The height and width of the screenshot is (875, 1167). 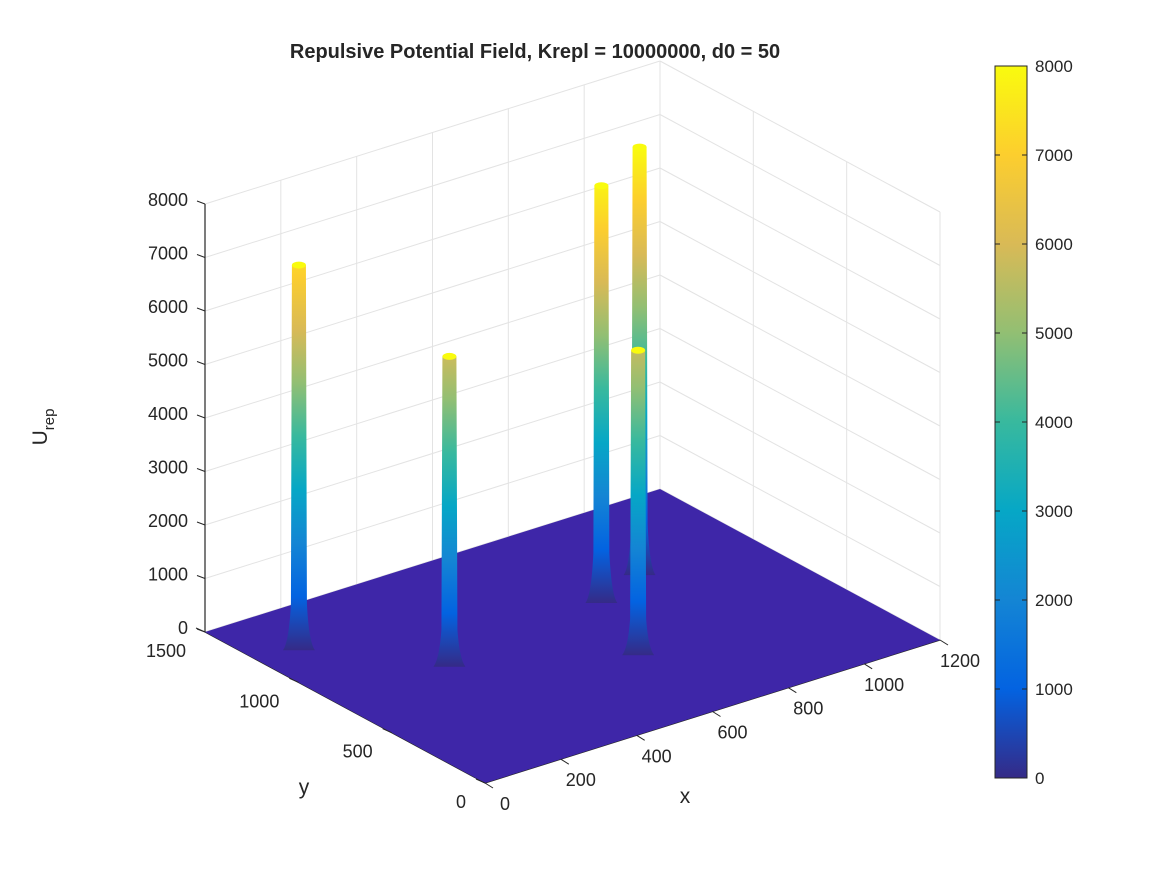 I want to click on x-tick-label: 1200, so click(x=960, y=661).